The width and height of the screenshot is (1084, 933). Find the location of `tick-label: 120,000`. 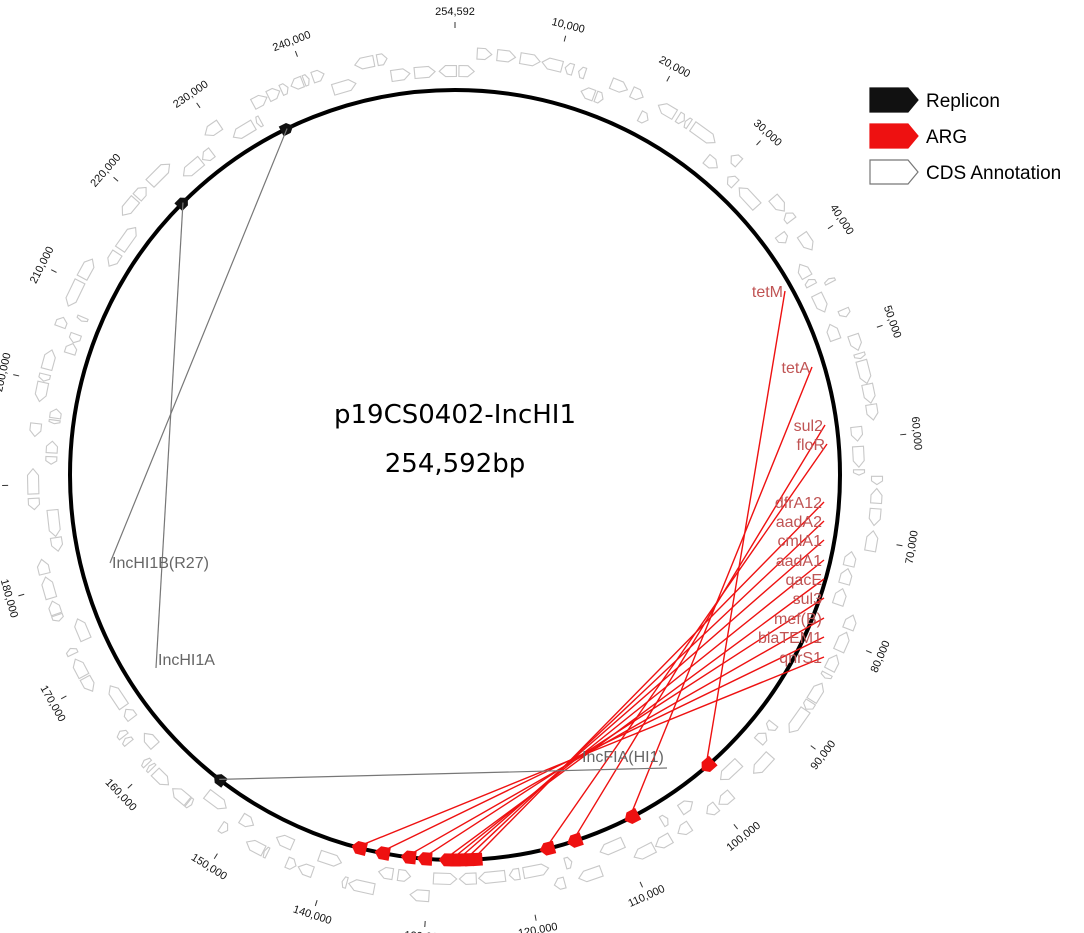

tick-label: 120,000 is located at coordinates (537, 927).